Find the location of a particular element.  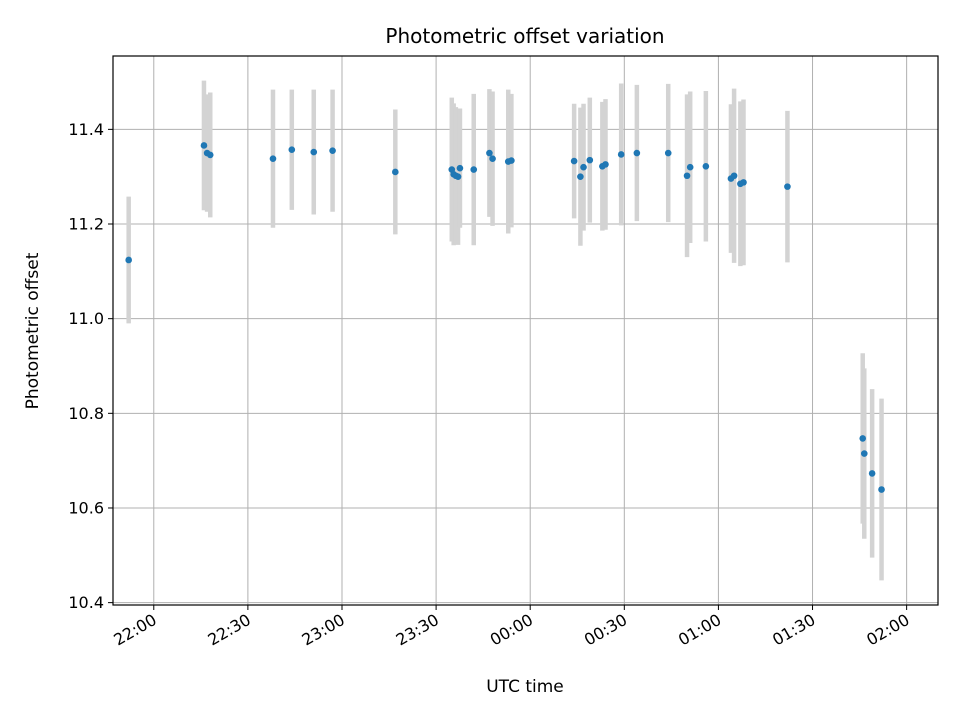

y-tick-label: 10.6 is located at coordinates (86, 507).